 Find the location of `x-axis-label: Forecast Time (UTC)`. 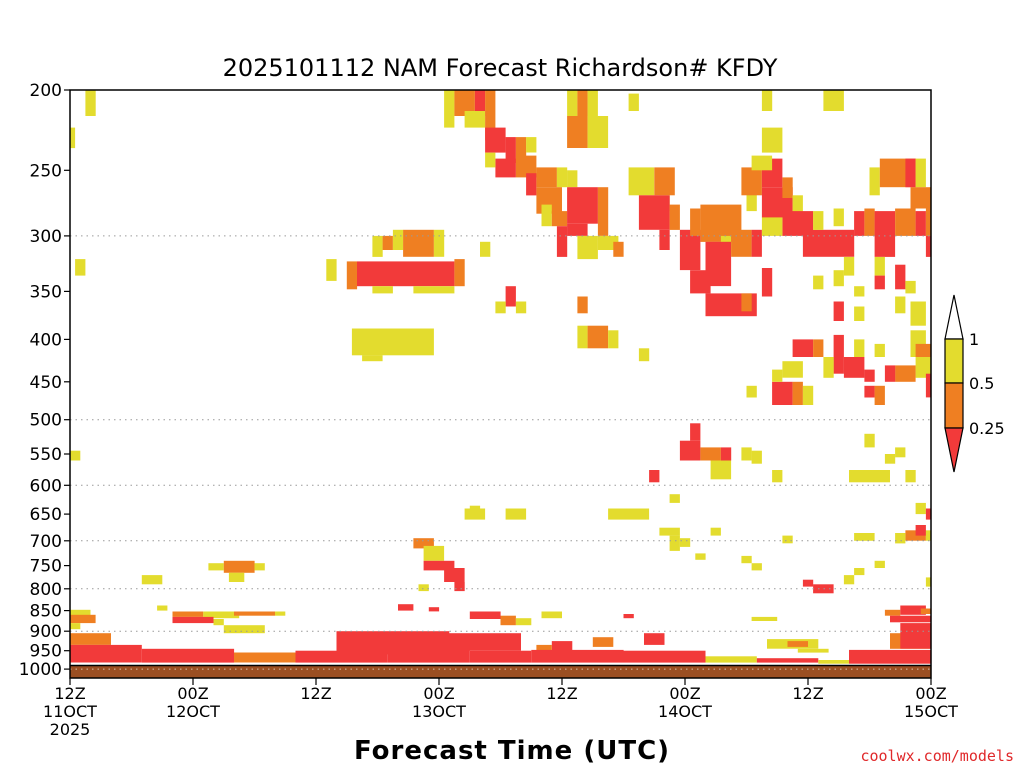

x-axis-label: Forecast Time (UTC) is located at coordinates (512, 751).